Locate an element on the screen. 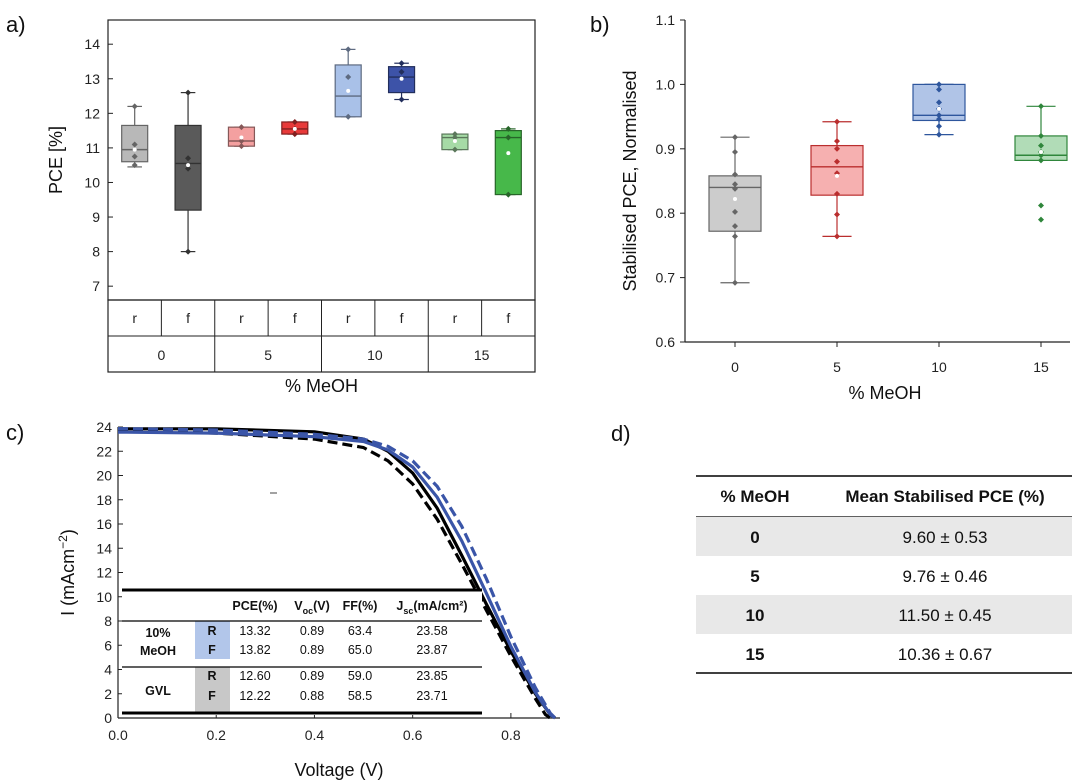  x-tick-label: 10 is located at coordinates (939, 367).